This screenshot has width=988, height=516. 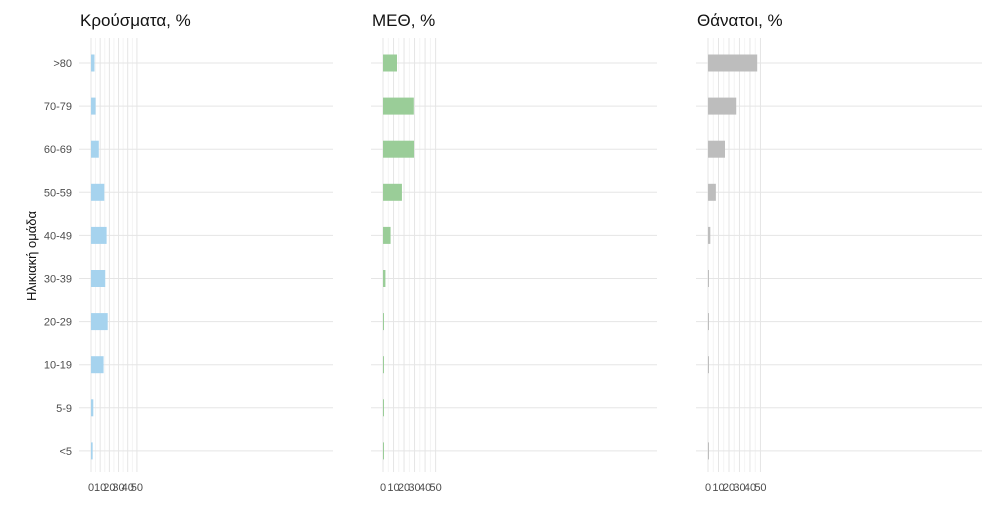 What do you see at coordinates (58, 280) in the screenshot?
I see `y-tick-label: 30-39` at bounding box center [58, 280].